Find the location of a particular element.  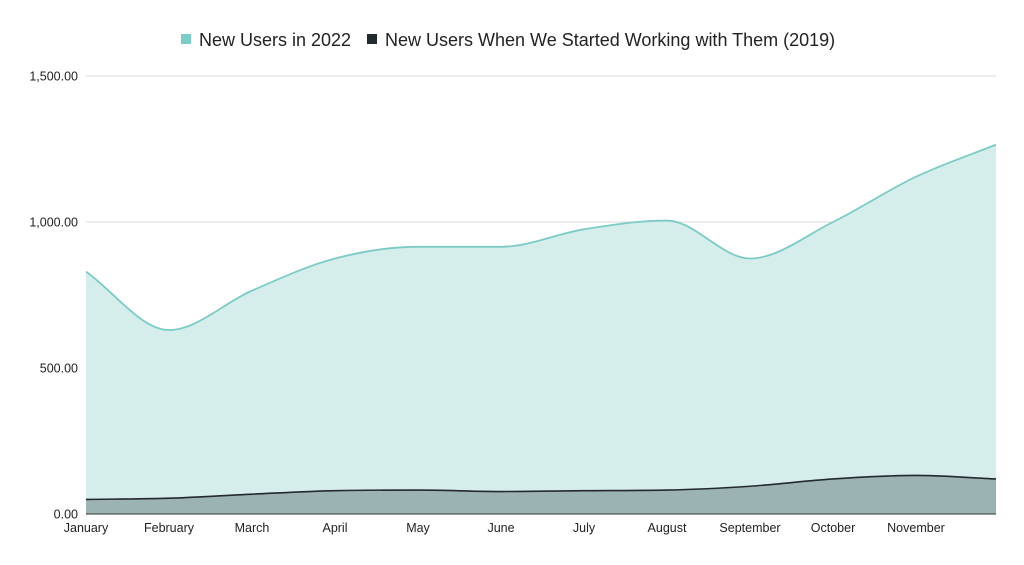

legend-label-2022: New Users in 2022 is located at coordinates (275, 40).